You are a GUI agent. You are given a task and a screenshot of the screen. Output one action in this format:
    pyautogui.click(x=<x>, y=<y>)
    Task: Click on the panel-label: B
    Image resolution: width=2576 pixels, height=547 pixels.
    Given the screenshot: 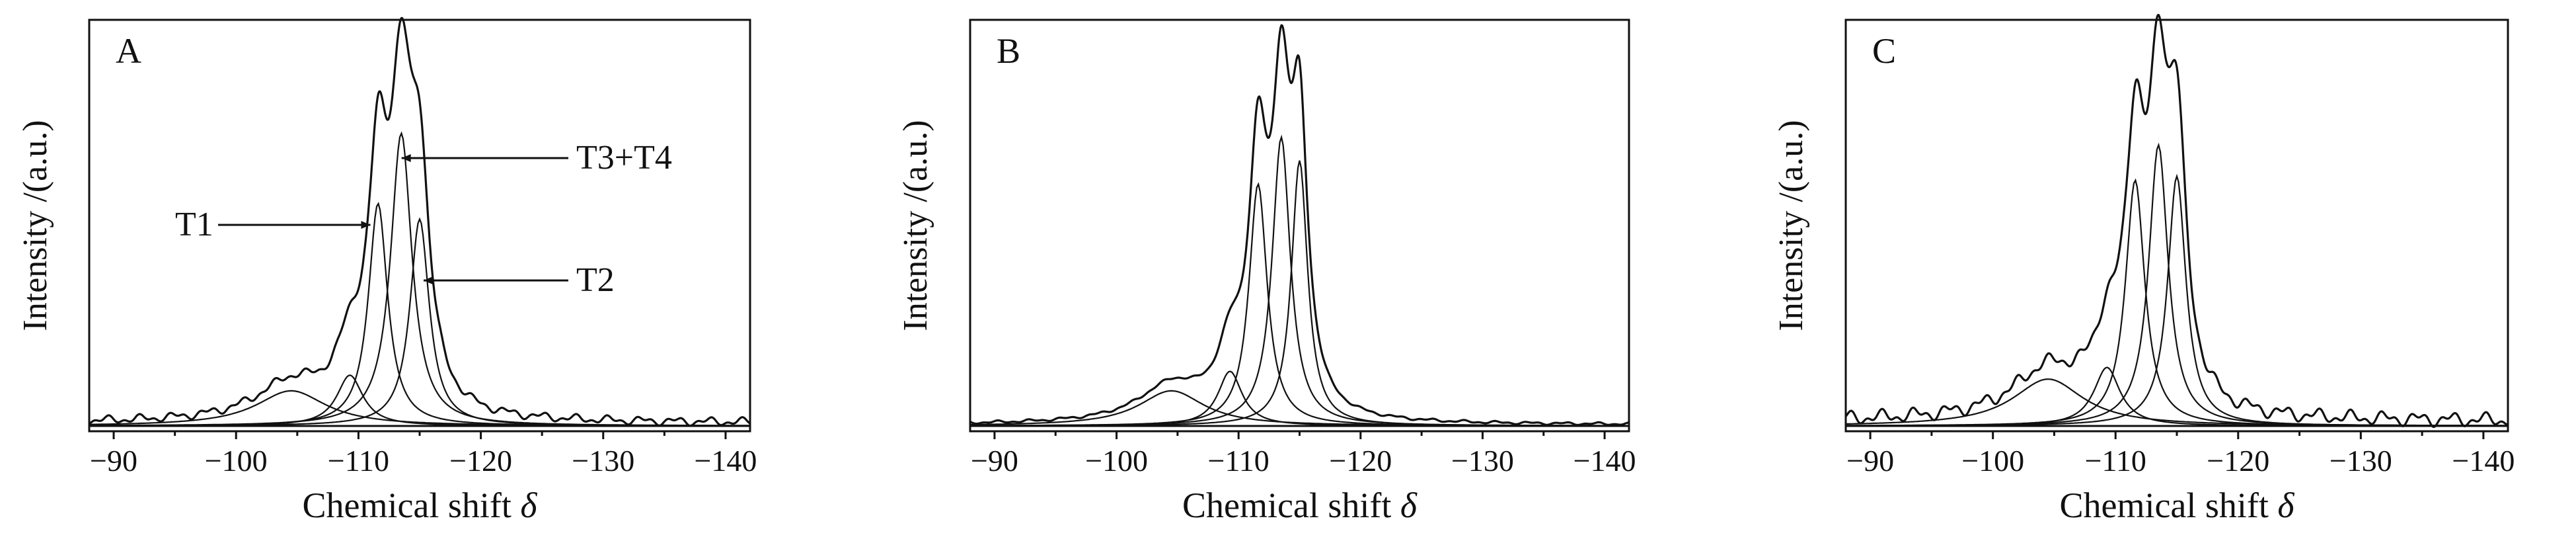 What is the action you would take?
    pyautogui.click(x=1008, y=51)
    